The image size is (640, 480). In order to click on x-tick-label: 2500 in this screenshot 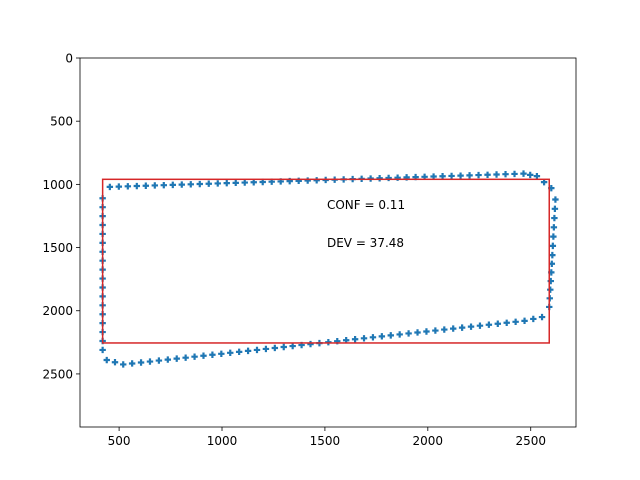, I will do `click(530, 441)`.